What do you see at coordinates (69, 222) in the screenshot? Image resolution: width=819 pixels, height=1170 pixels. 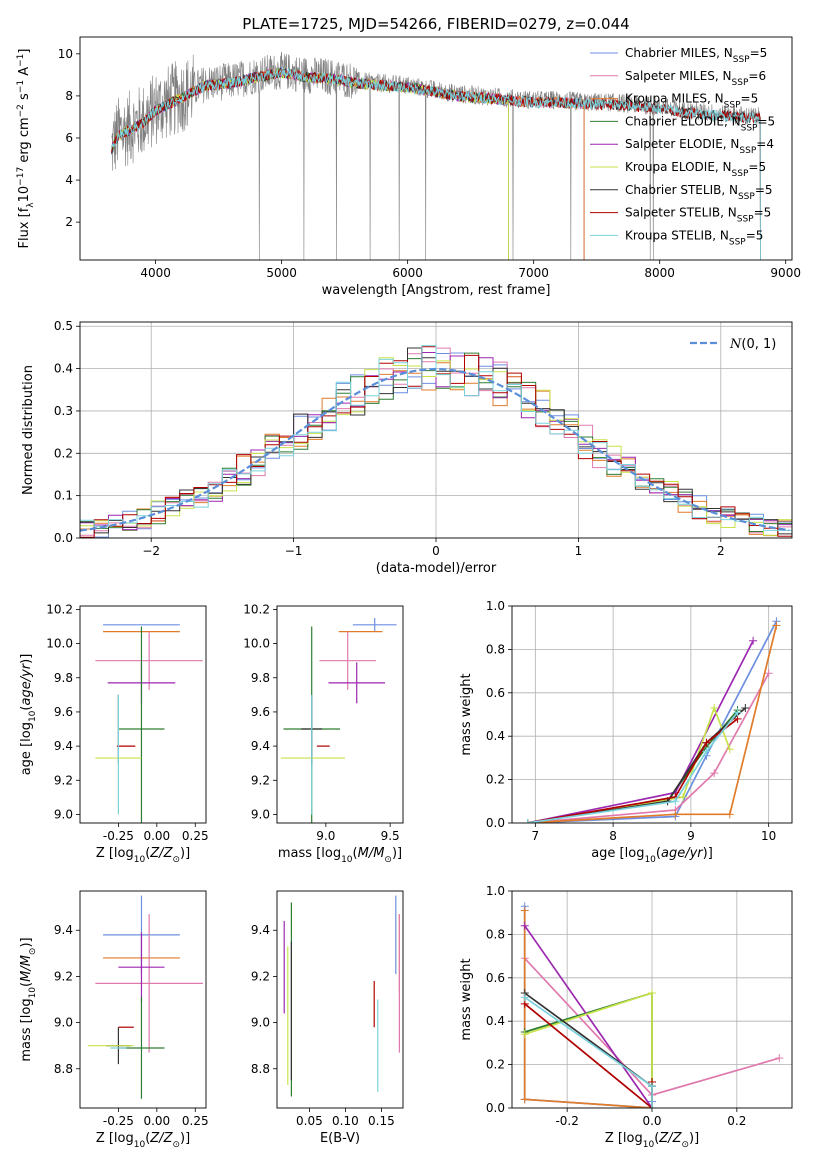 I see `y-tick-label: 2` at bounding box center [69, 222].